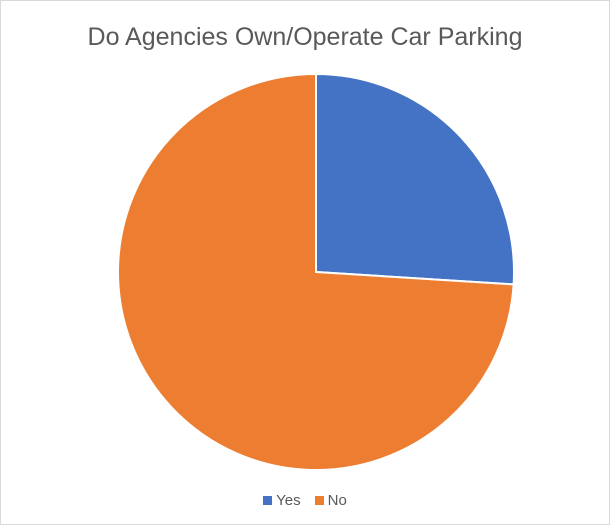 The width and height of the screenshot is (610, 525). What do you see at coordinates (337, 500) in the screenshot?
I see `legend-label-no: No` at bounding box center [337, 500].